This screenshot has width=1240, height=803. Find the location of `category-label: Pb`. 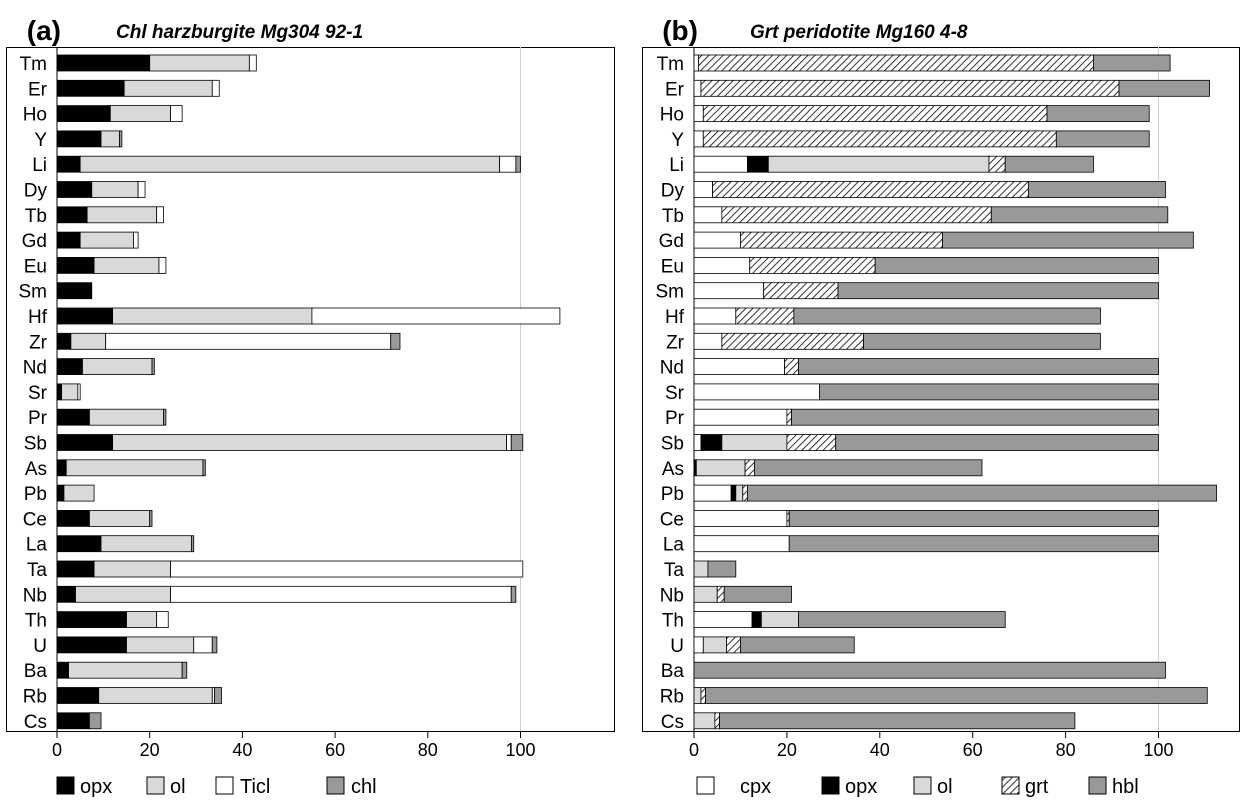

category-label: Pb is located at coordinates (672, 494).